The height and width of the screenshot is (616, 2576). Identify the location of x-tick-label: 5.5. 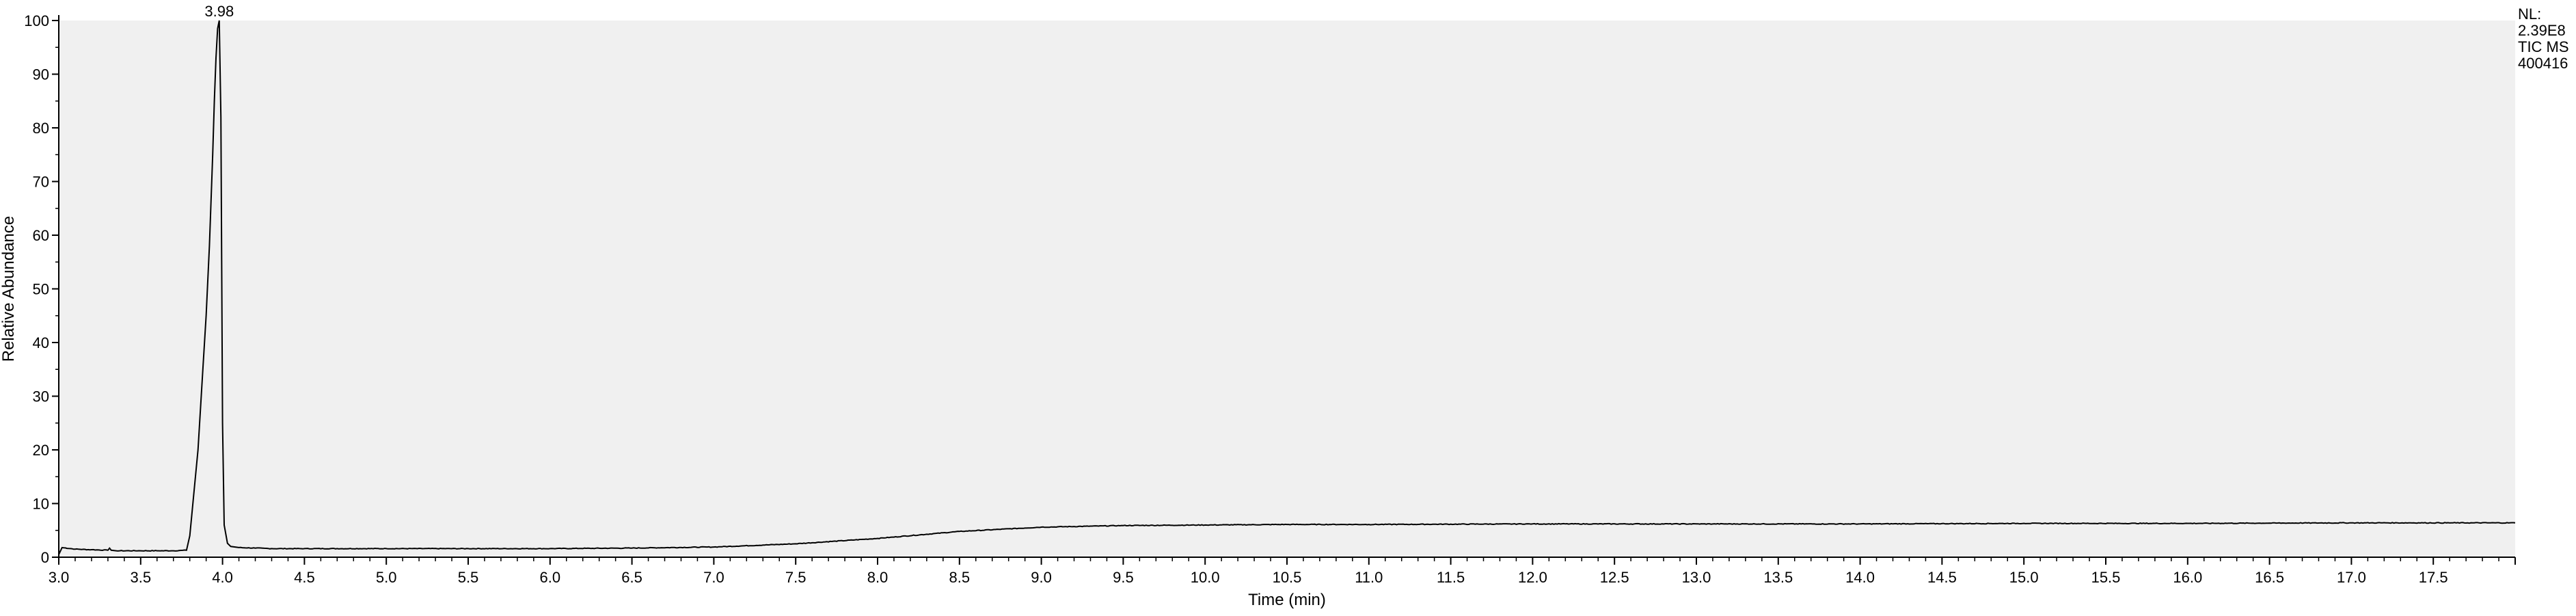
(469, 577).